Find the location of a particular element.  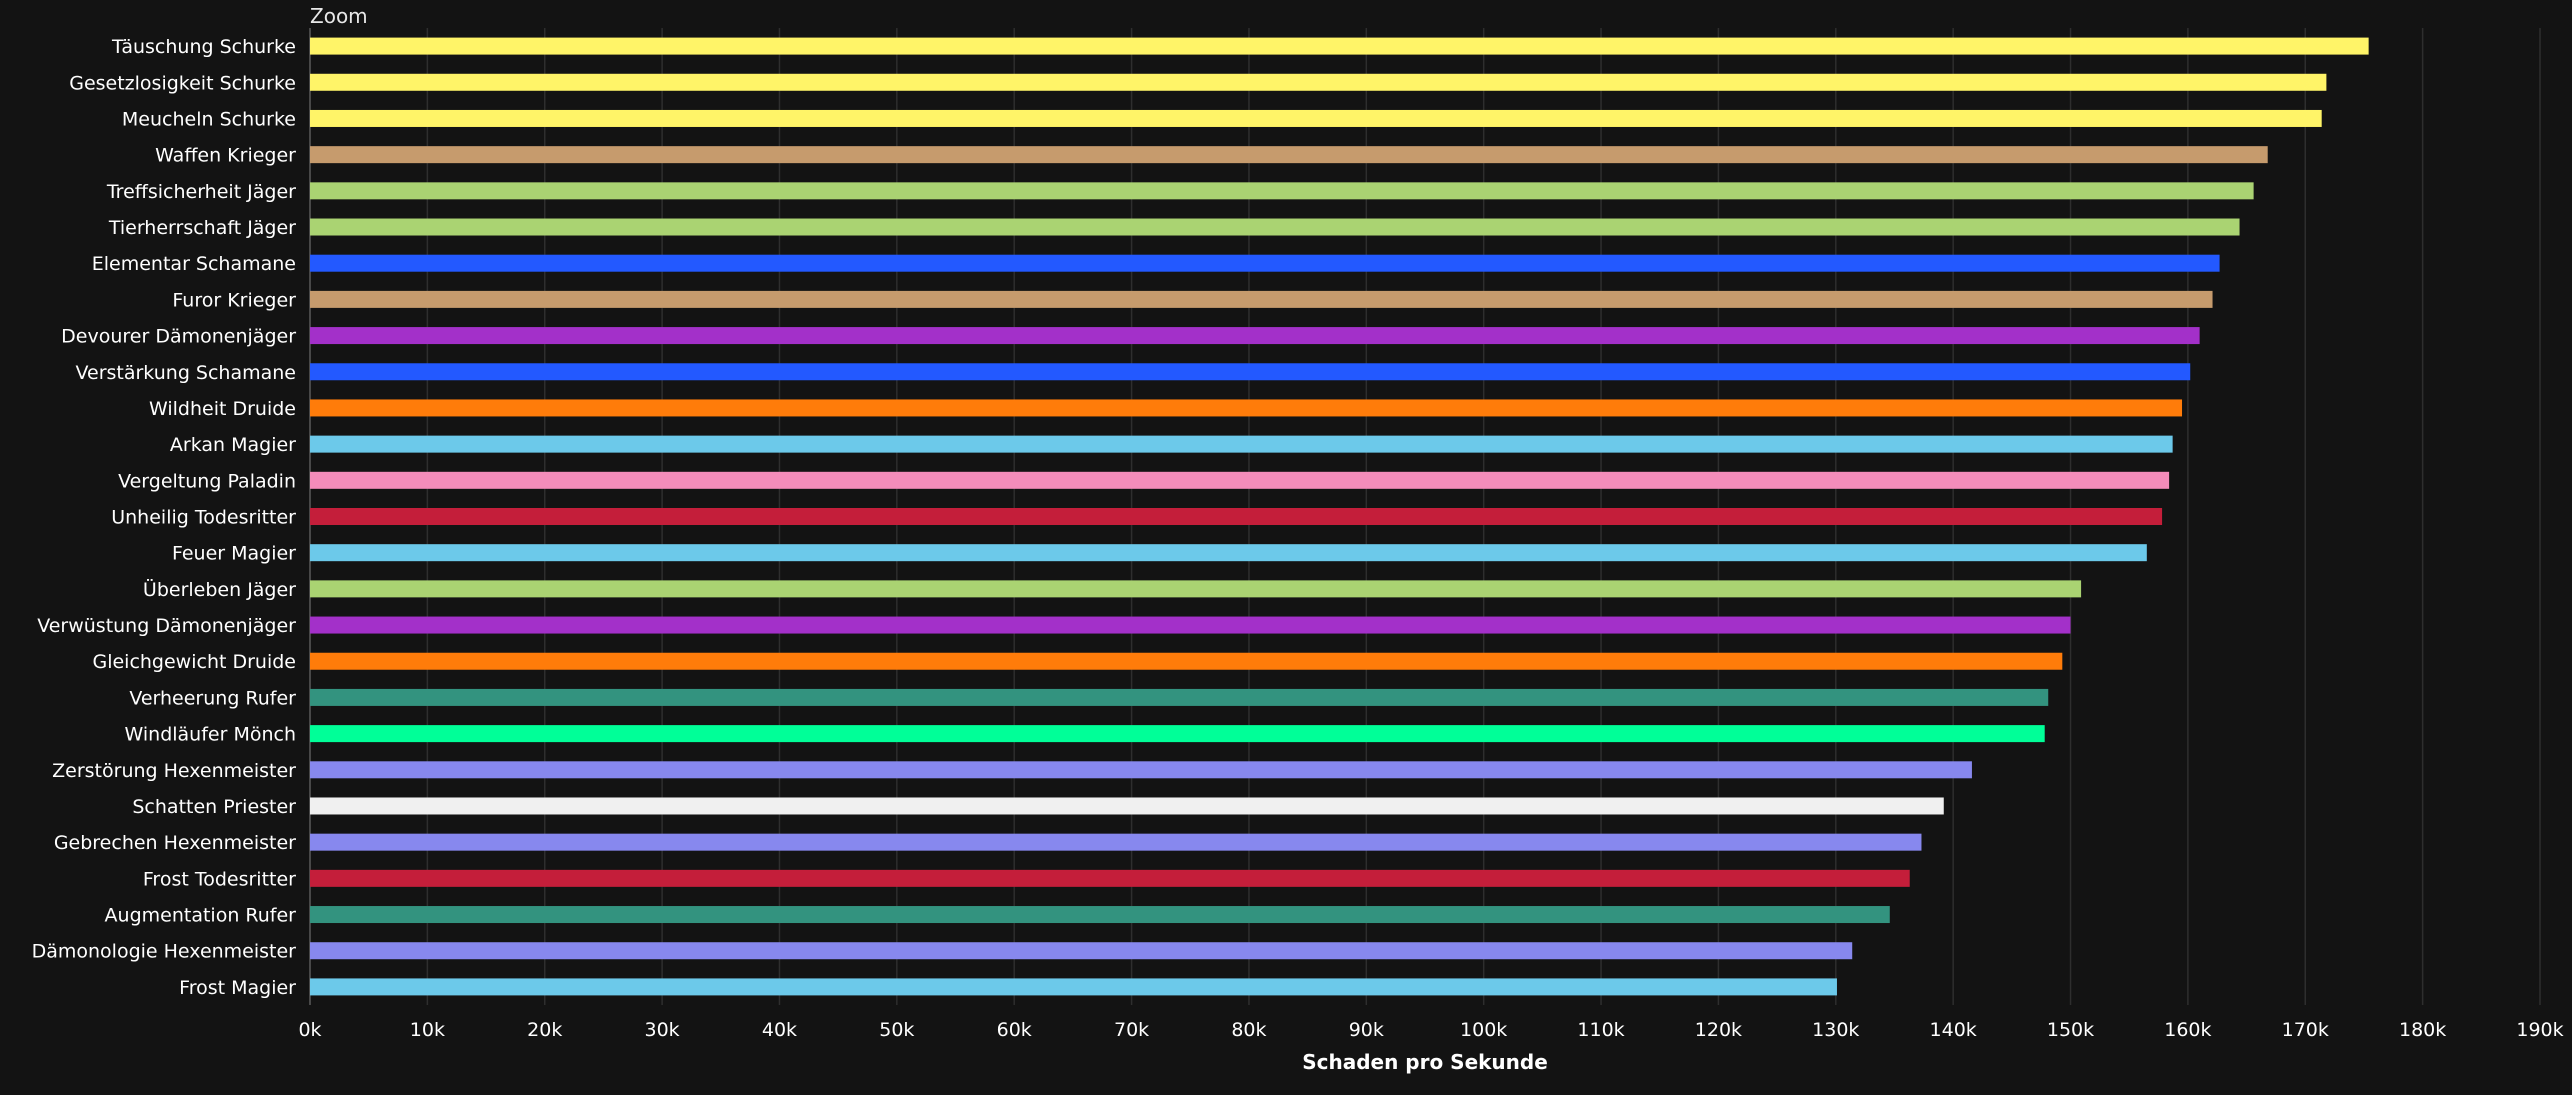

category-label: Treffsicherheit Jäger is located at coordinates (201, 192).